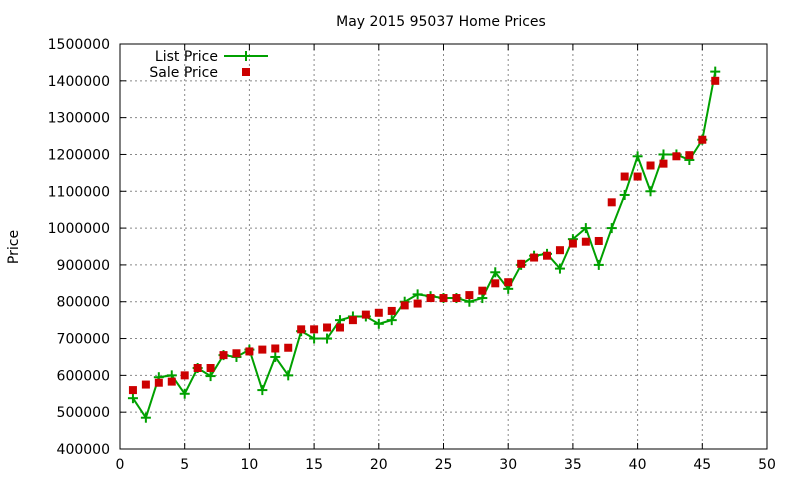 The width and height of the screenshot is (800, 484). What do you see at coordinates (249, 465) in the screenshot?
I see `x-tick-label: 10` at bounding box center [249, 465].